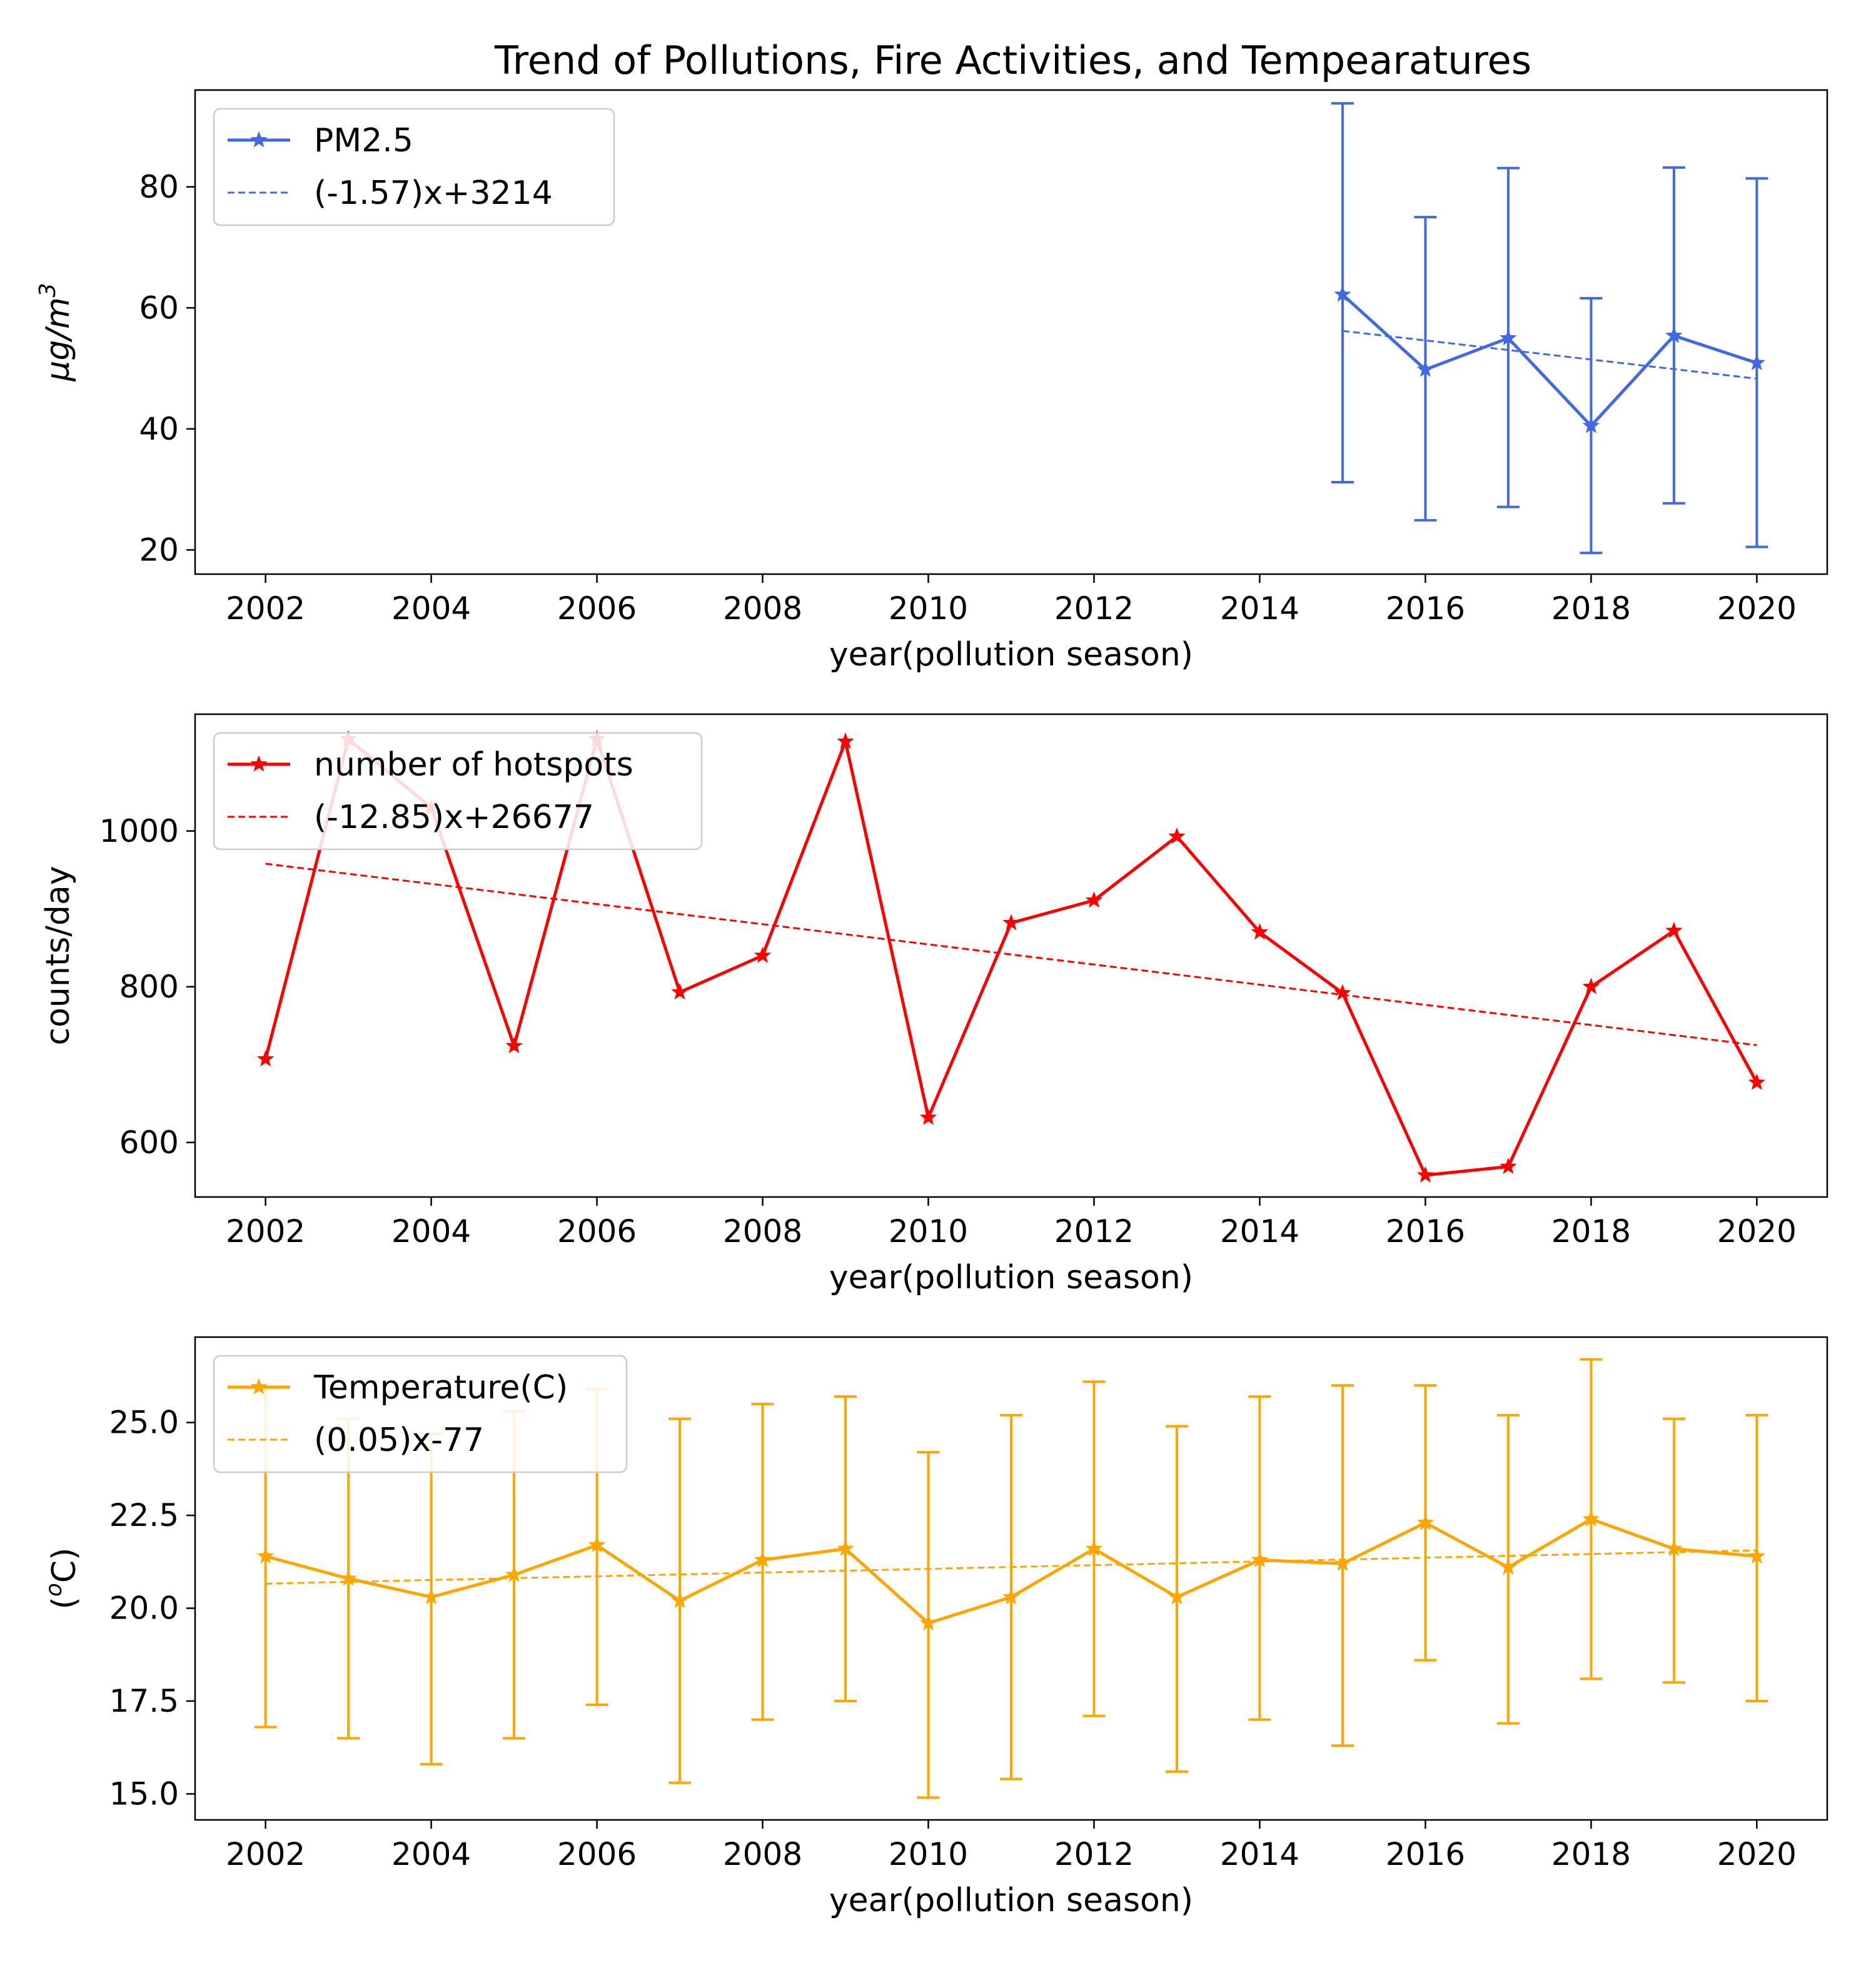  What do you see at coordinates (1757, 608) in the screenshot?
I see `pm25-x-tick-label: 2020` at bounding box center [1757, 608].